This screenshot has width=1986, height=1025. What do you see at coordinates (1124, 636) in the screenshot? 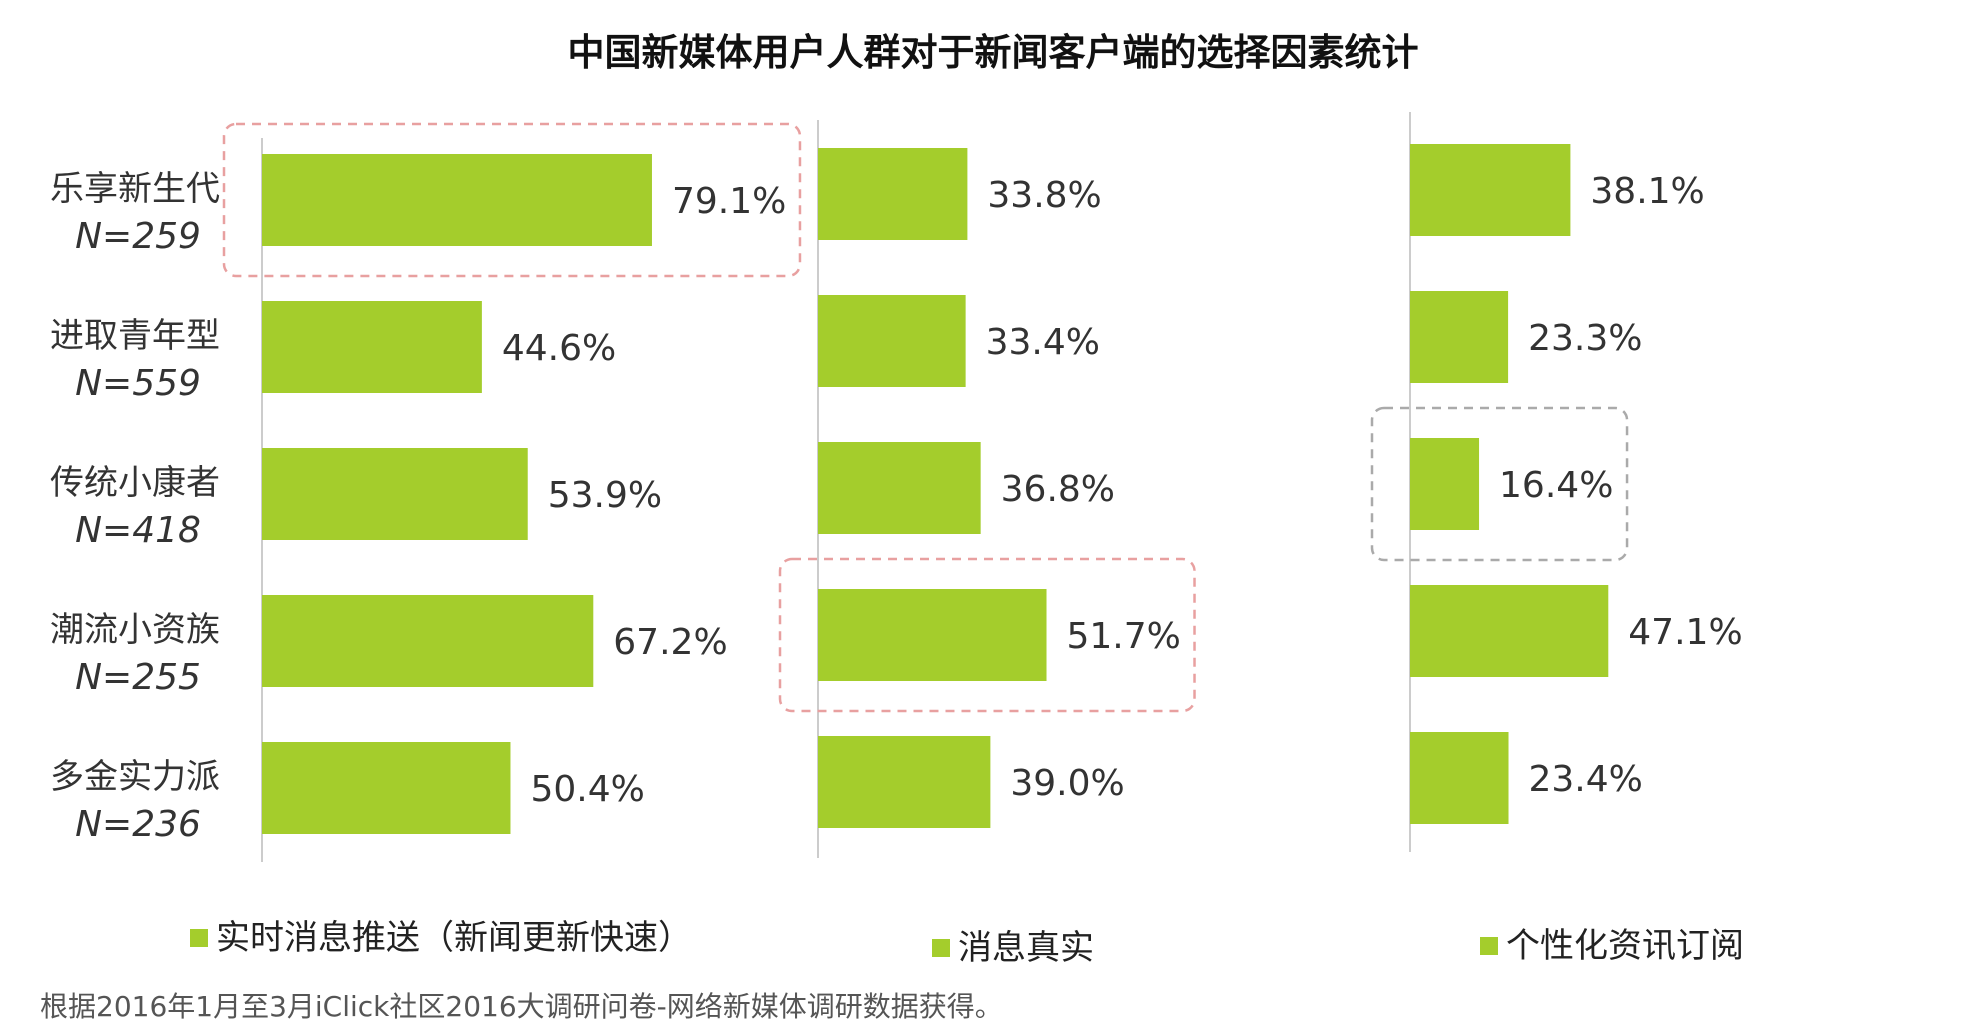
I see `bar-value-label: 51.7%` at bounding box center [1124, 636].